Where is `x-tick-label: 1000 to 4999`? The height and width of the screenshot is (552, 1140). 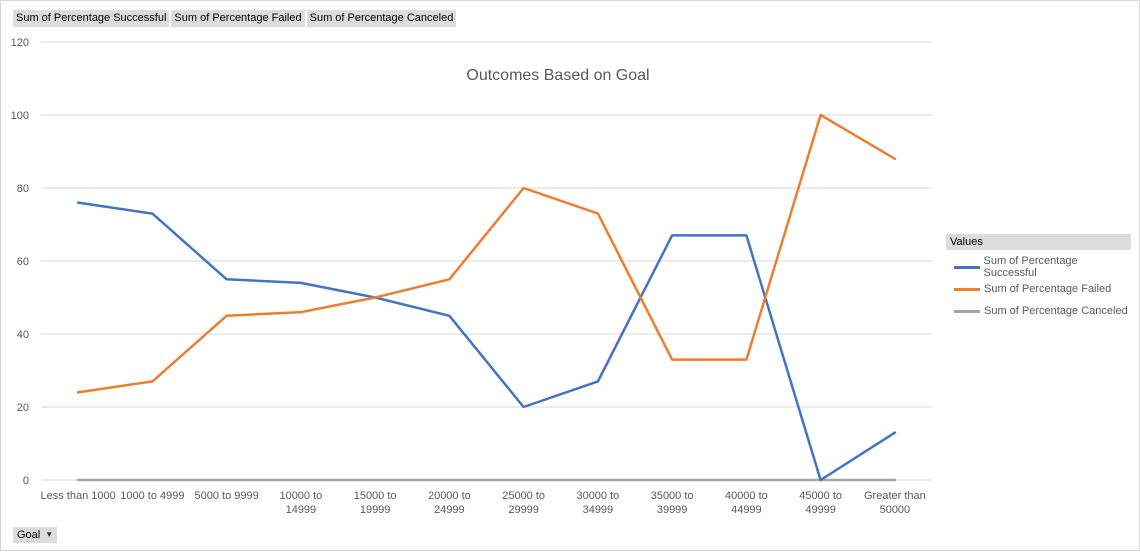 x-tick-label: 1000 to 4999 is located at coordinates (152, 496).